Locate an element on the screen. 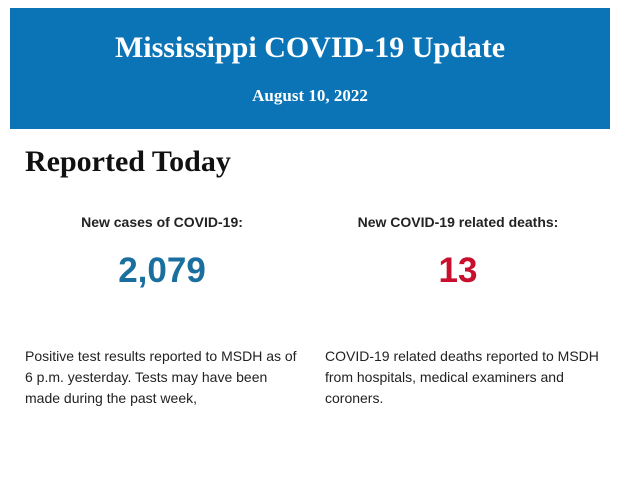 The height and width of the screenshot is (483, 620). section-heading: Reported Today is located at coordinates (128, 161).